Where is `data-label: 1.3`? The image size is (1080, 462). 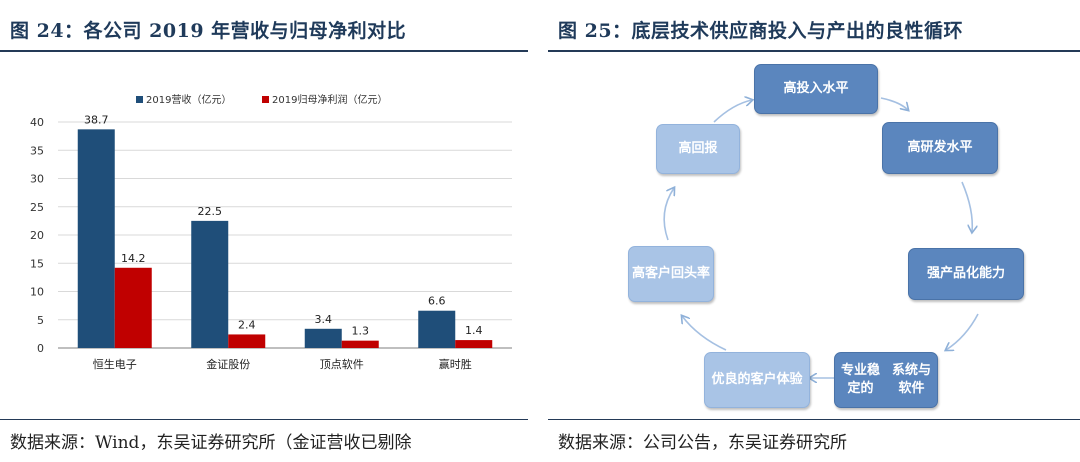
data-label: 1.3 is located at coordinates (361, 331).